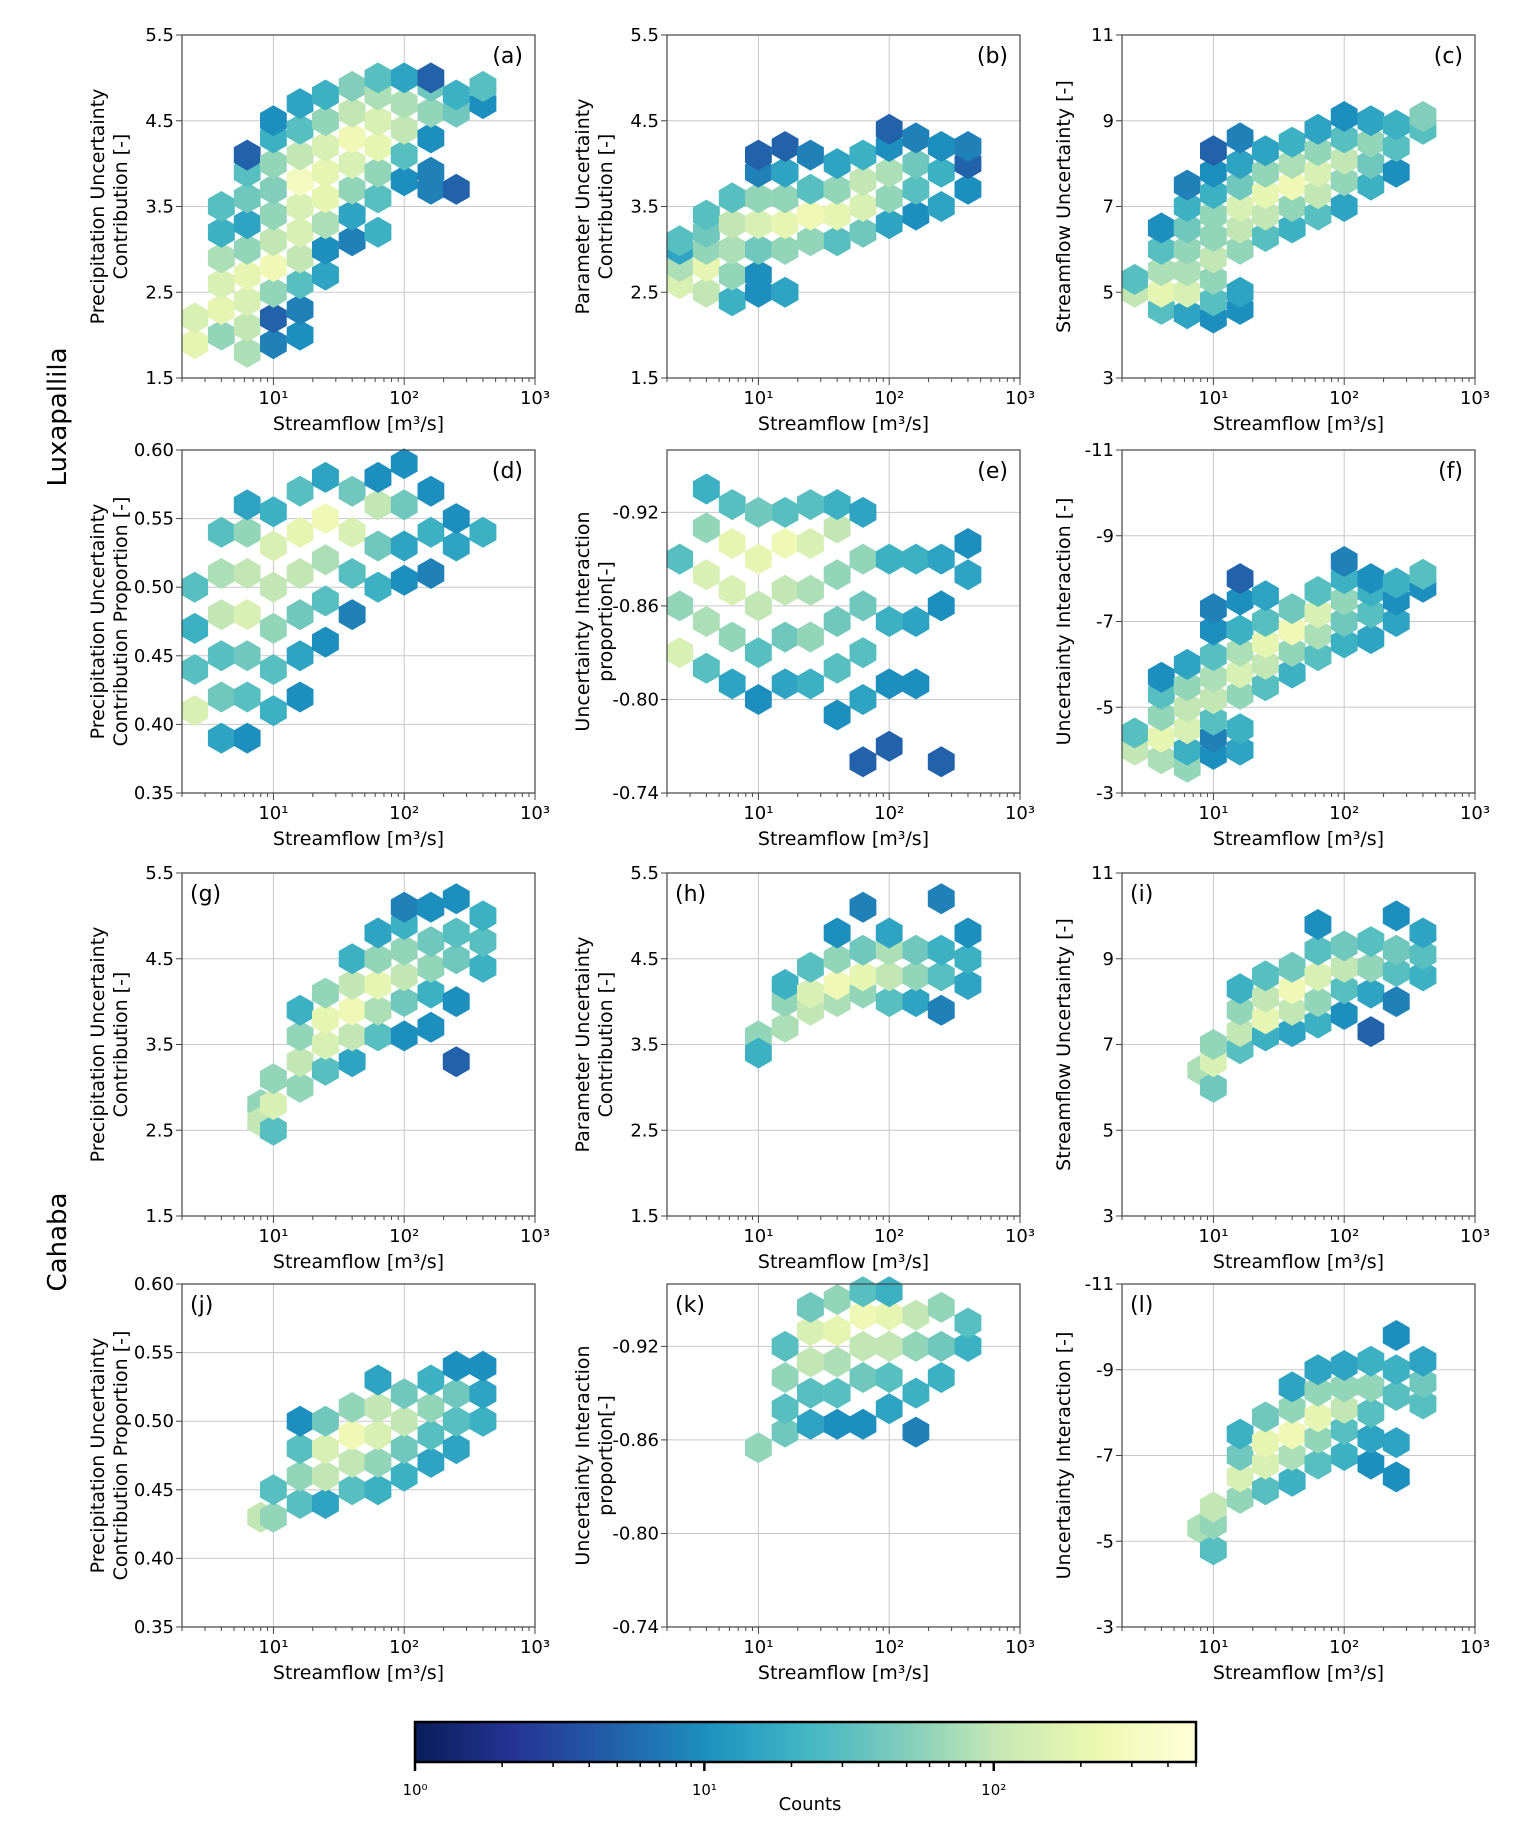 This screenshot has height=1830, width=1527. Describe the element at coordinates (606, 621) in the screenshot. I see `y-axis-label: proportion[-]` at that location.